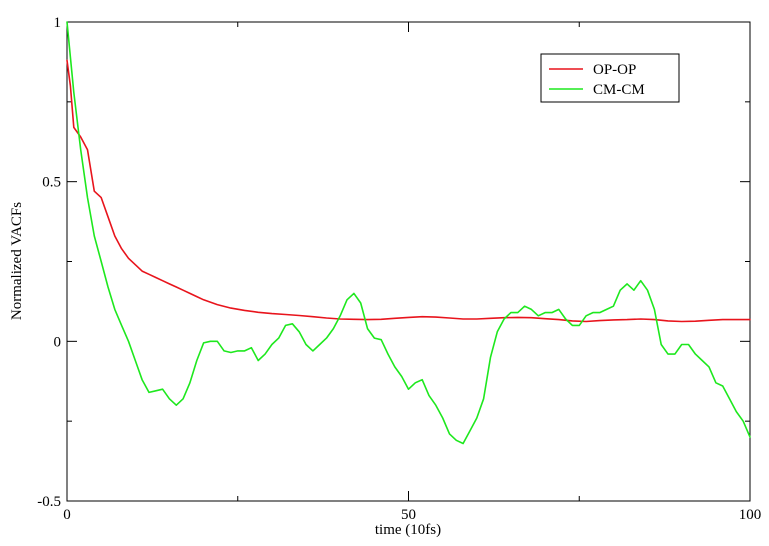  I want to click on legend-label-op-op: OP-OP, so click(614, 70).